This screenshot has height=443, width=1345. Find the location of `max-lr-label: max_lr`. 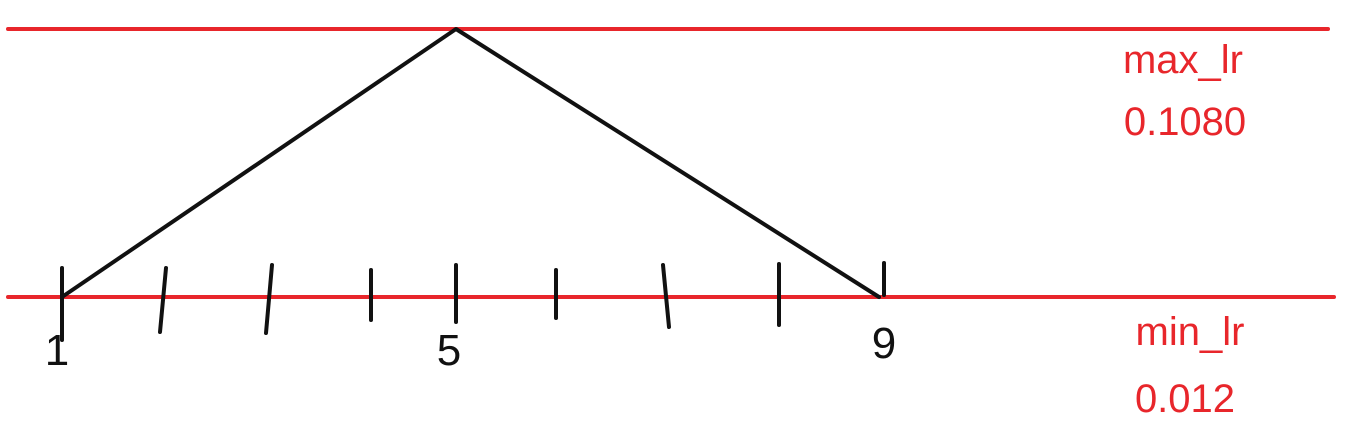

max-lr-label: max_lr is located at coordinates (1183, 60).